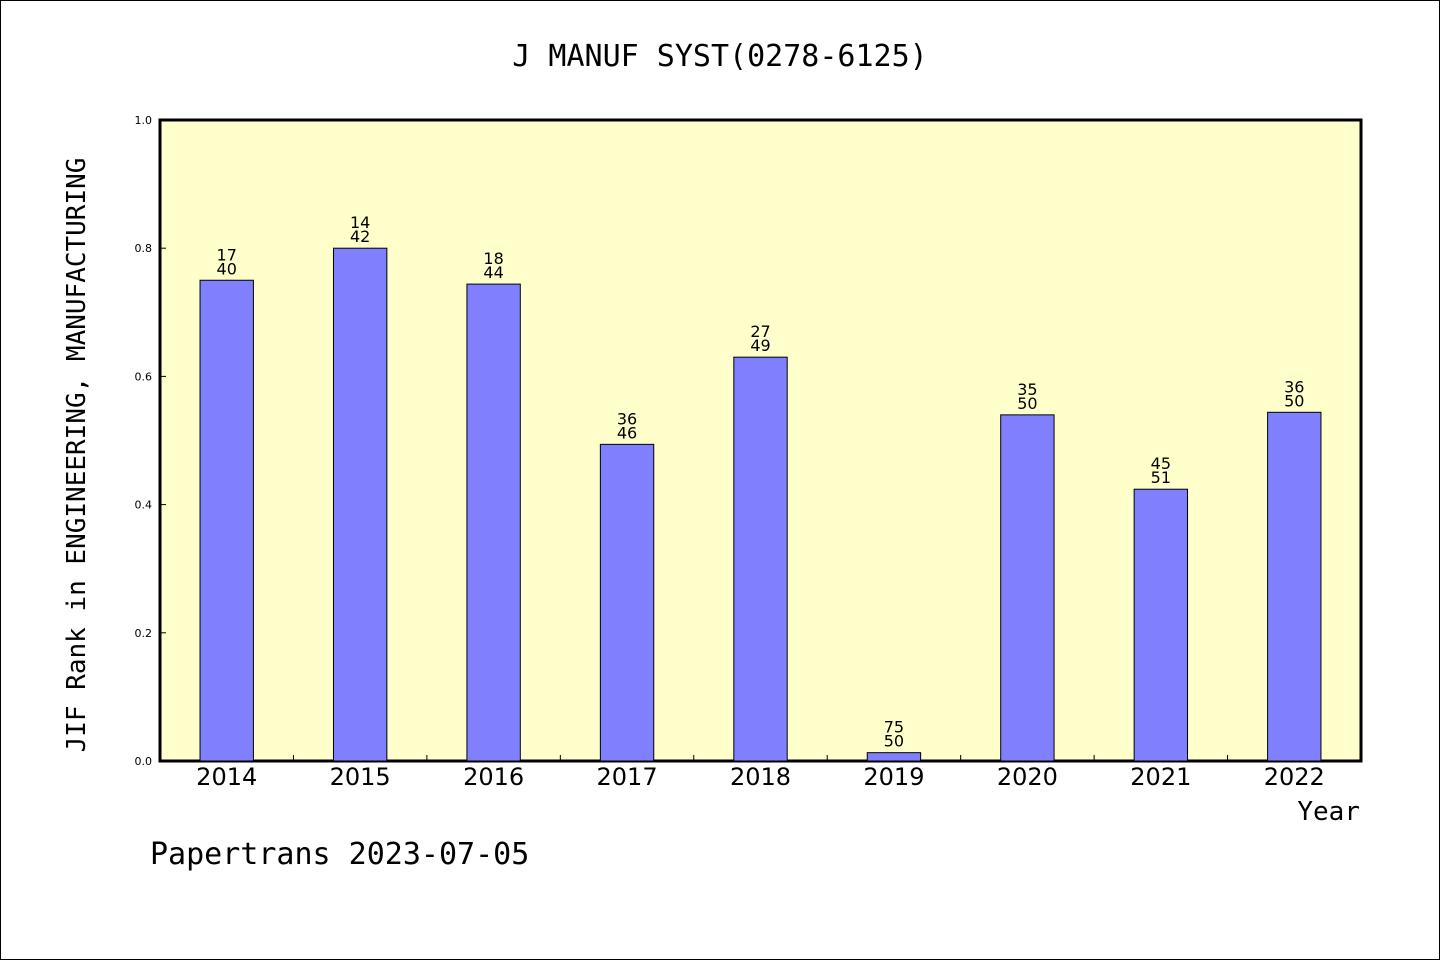 This screenshot has height=960, width=1440. Describe the element at coordinates (360, 777) in the screenshot. I see `x-tick-label: 2015` at that location.